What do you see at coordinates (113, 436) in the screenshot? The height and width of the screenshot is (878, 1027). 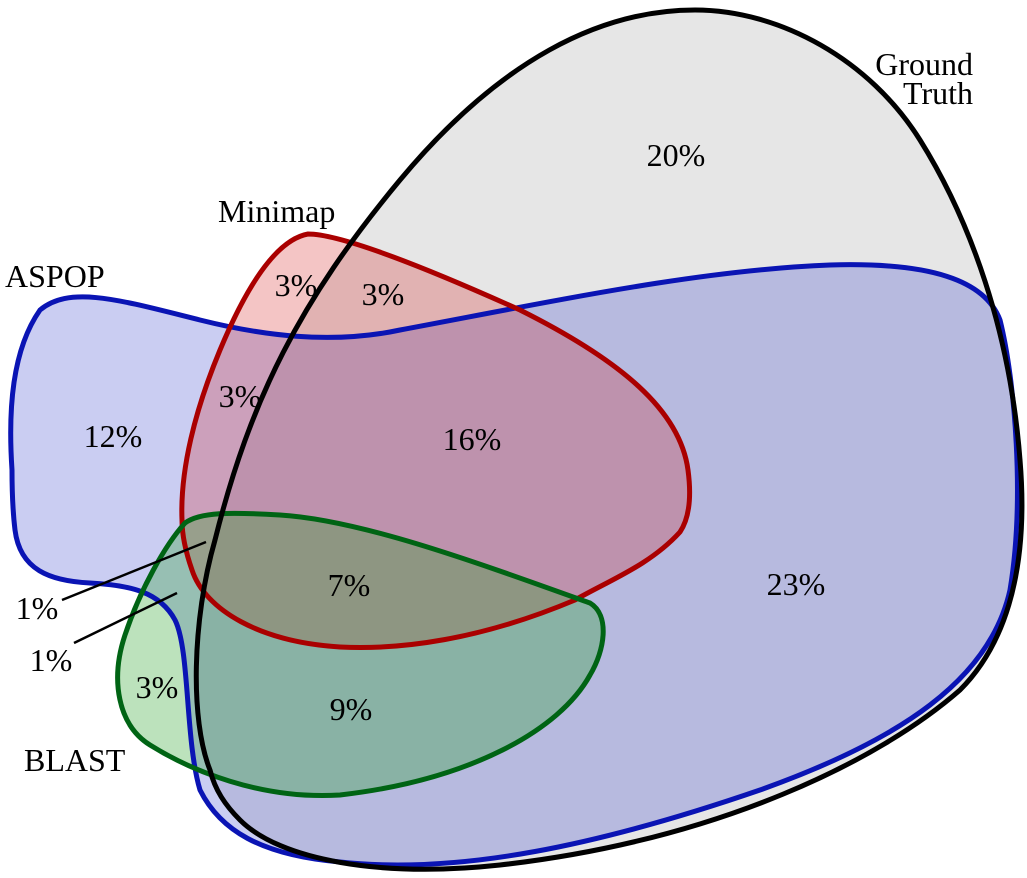 I see `region-aspop-only: 12%` at bounding box center [113, 436].